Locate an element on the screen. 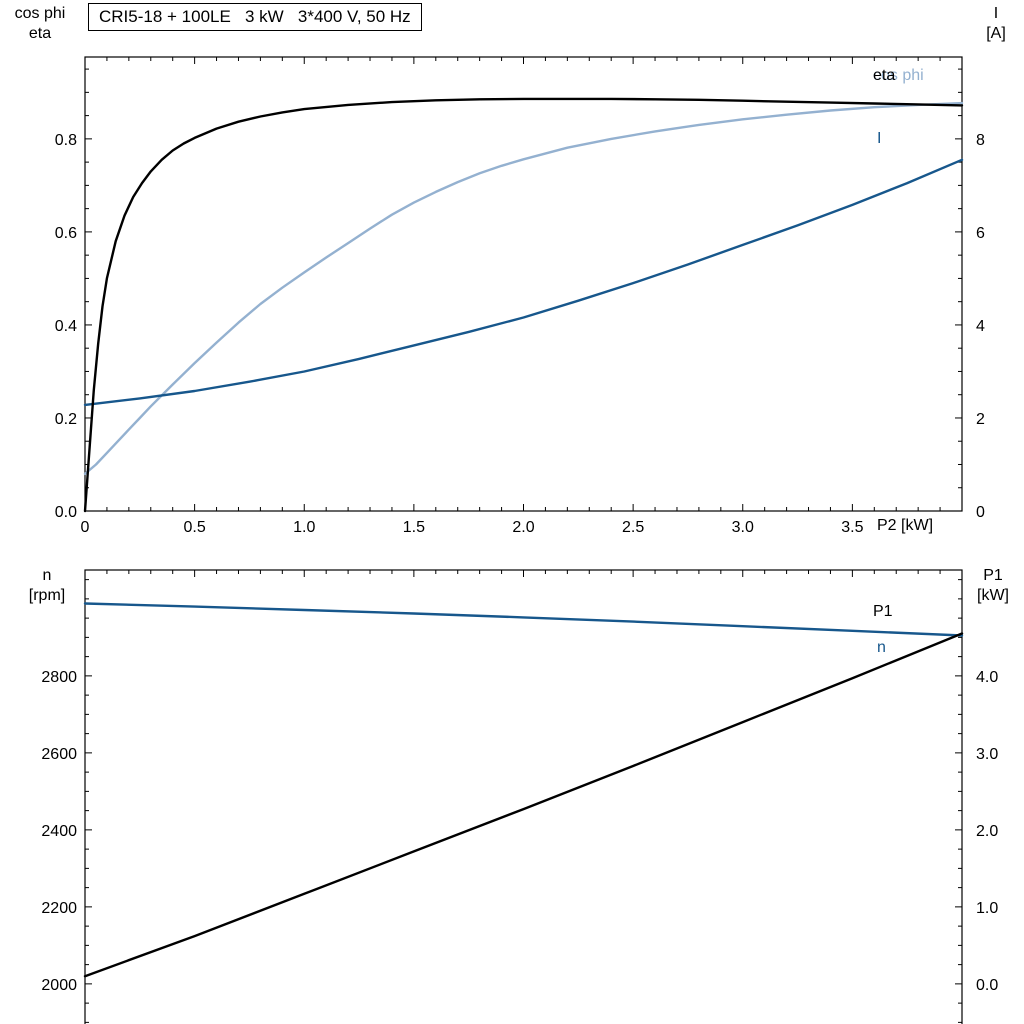  left-axis-title-top-chart: cos phi eta is located at coordinates (40, 24).